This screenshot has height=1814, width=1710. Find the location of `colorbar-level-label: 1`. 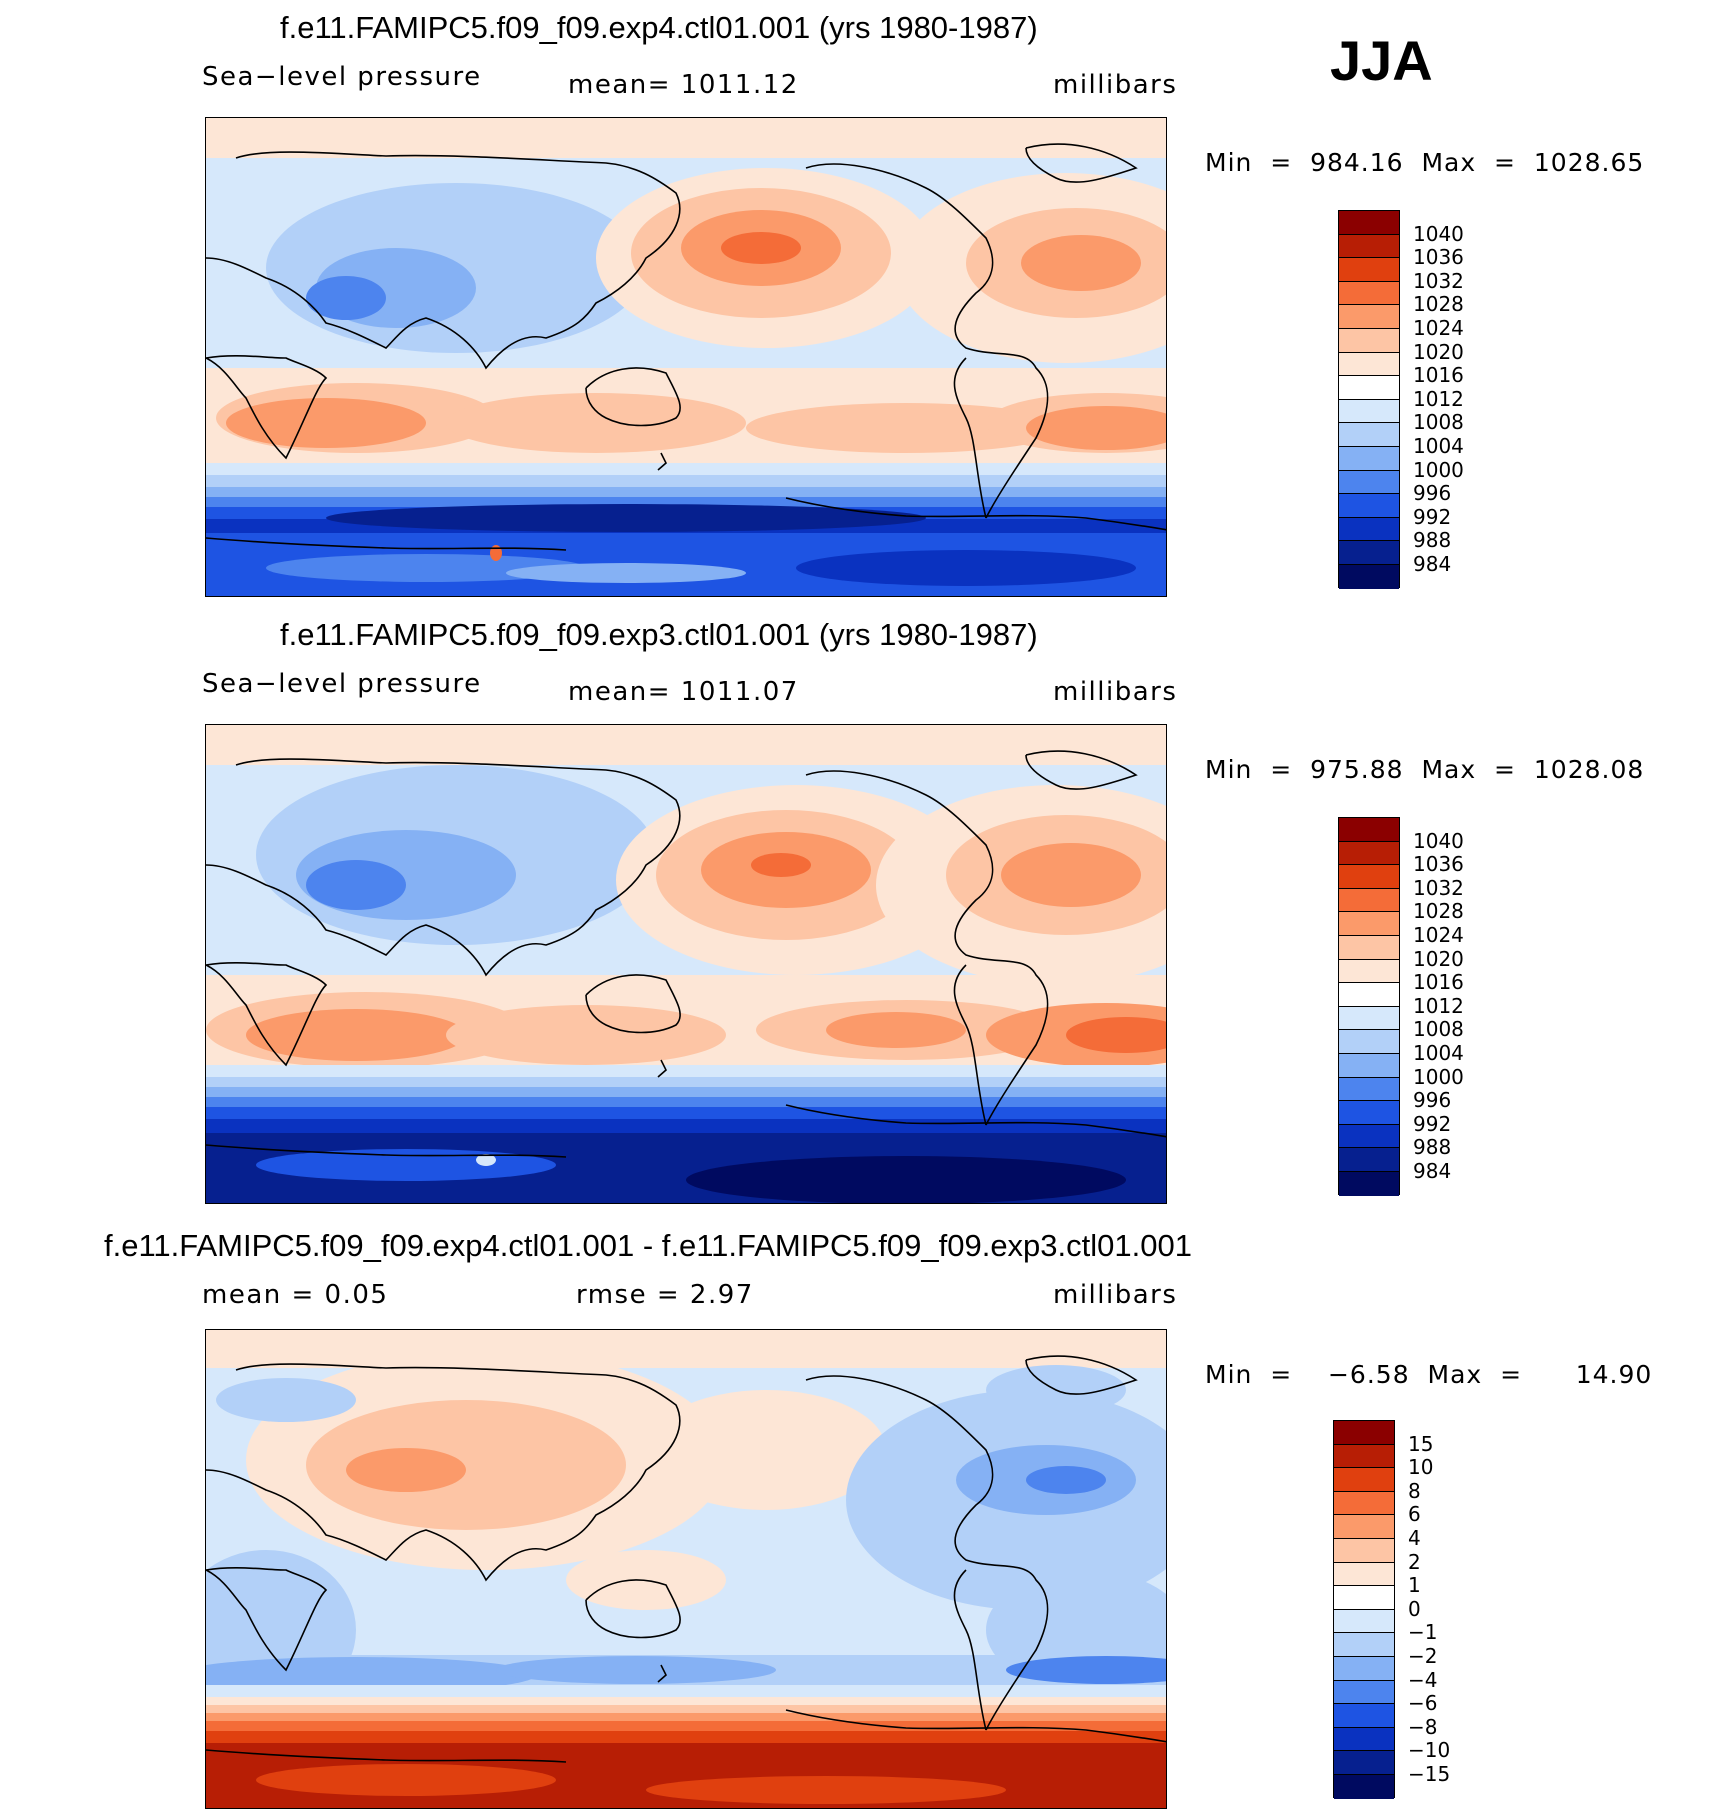

colorbar-level-label: 1 is located at coordinates (1414, 1585).